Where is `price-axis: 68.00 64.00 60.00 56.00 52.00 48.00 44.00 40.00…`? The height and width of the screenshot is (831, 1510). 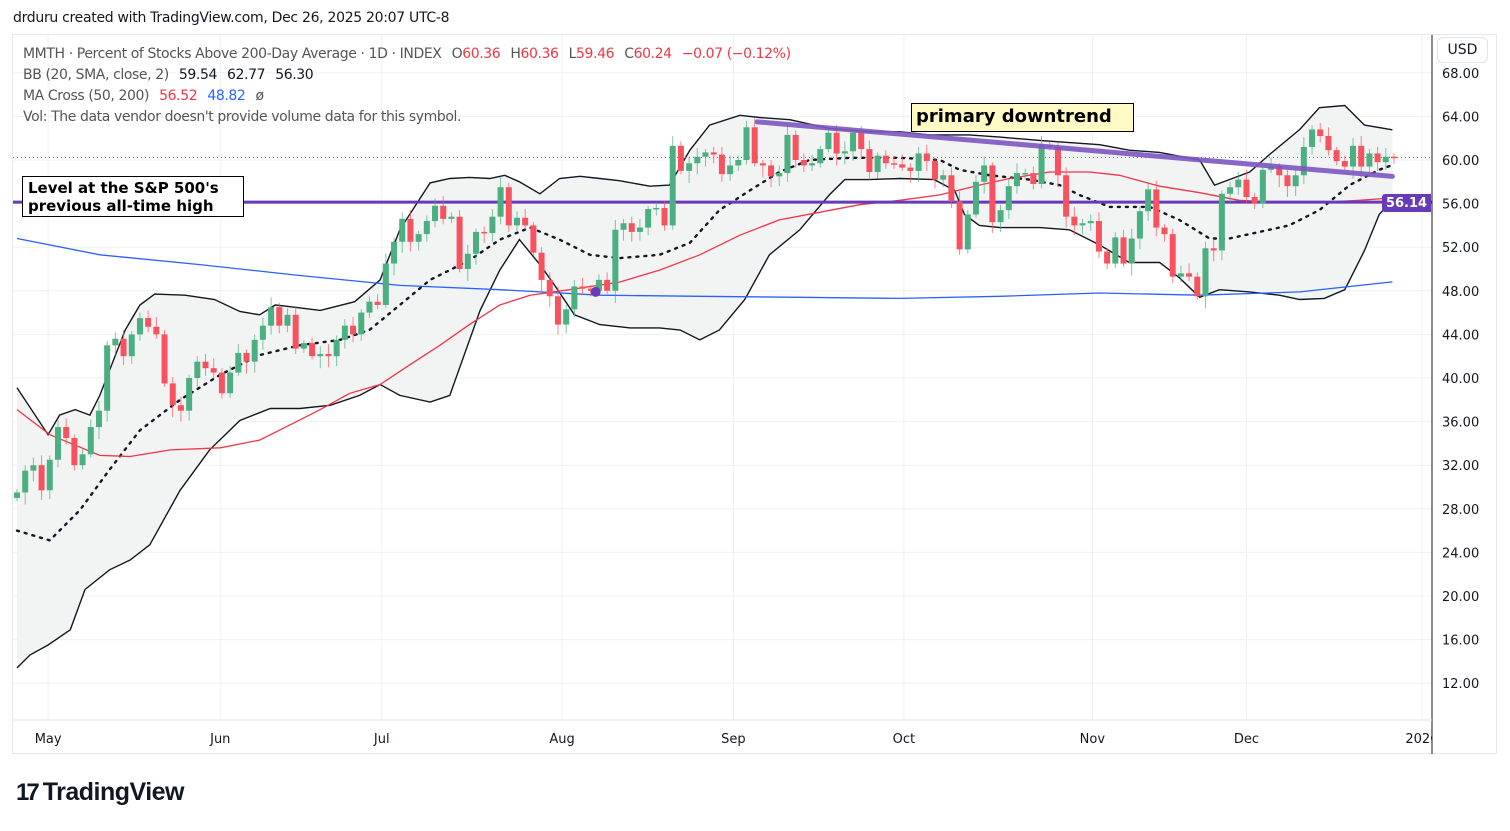 price-axis: 68.00 64.00 60.00 56.00 52.00 48.00 44.00 40.00… is located at coordinates (1460, 379).